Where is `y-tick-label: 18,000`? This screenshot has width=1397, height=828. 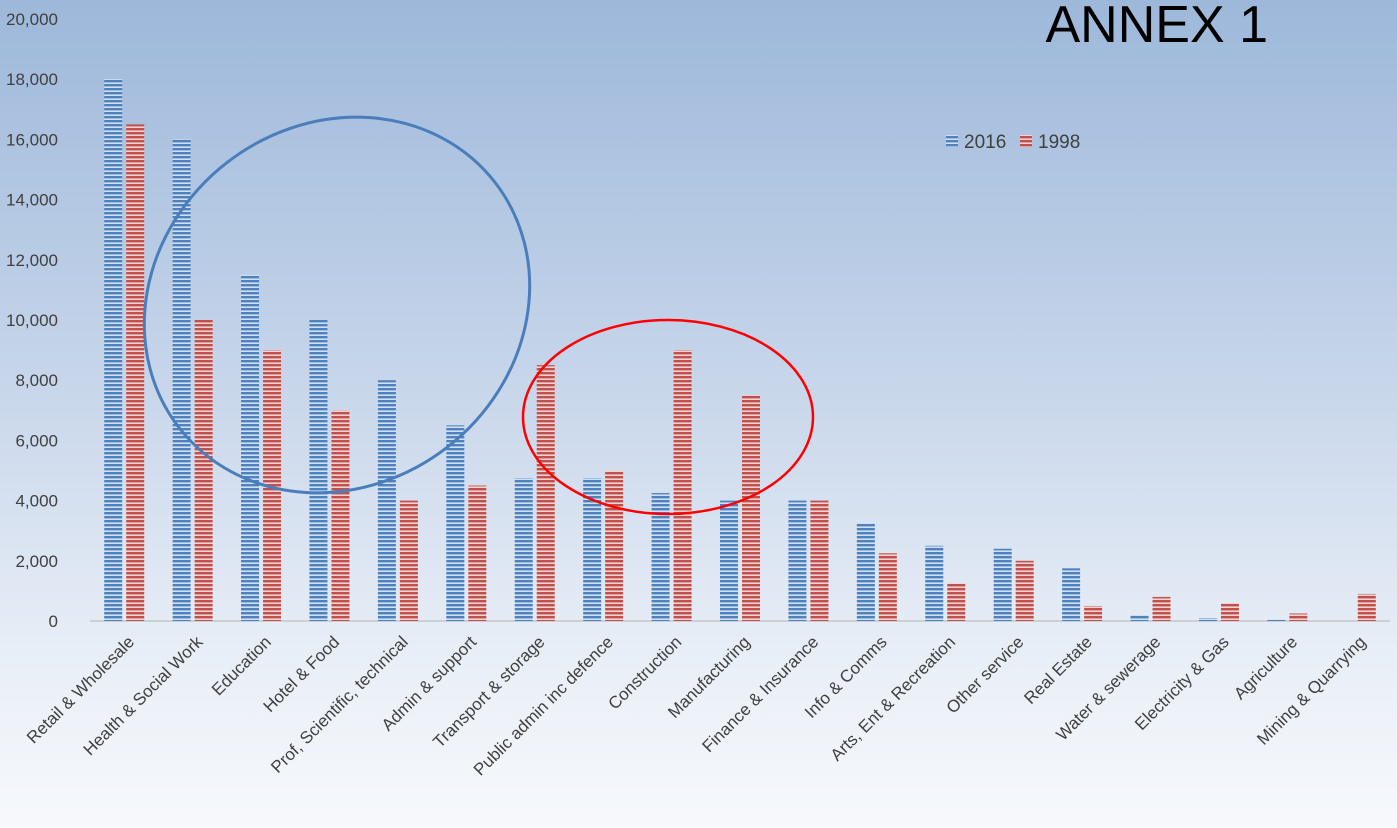 y-tick-label: 18,000 is located at coordinates (32, 79).